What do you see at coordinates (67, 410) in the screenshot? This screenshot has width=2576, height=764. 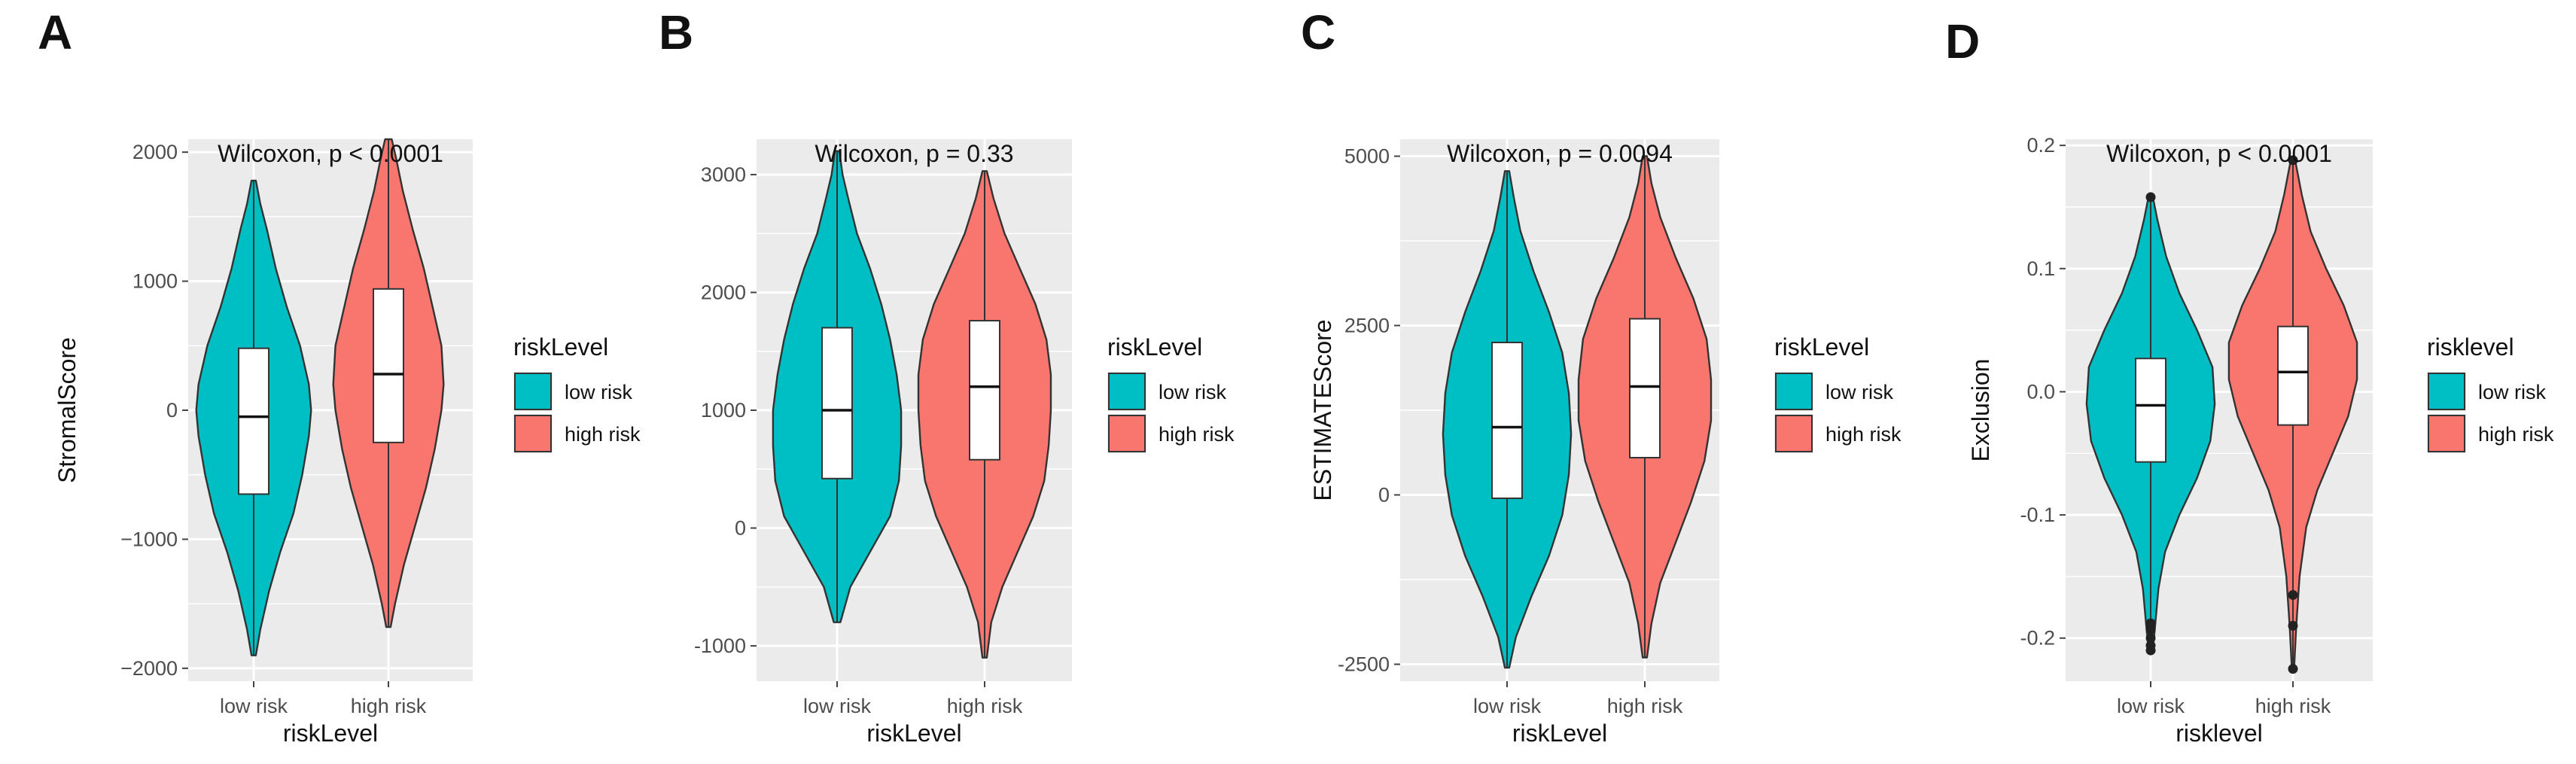 I see `chart1-y-axis-label: StromalScore` at bounding box center [67, 410].